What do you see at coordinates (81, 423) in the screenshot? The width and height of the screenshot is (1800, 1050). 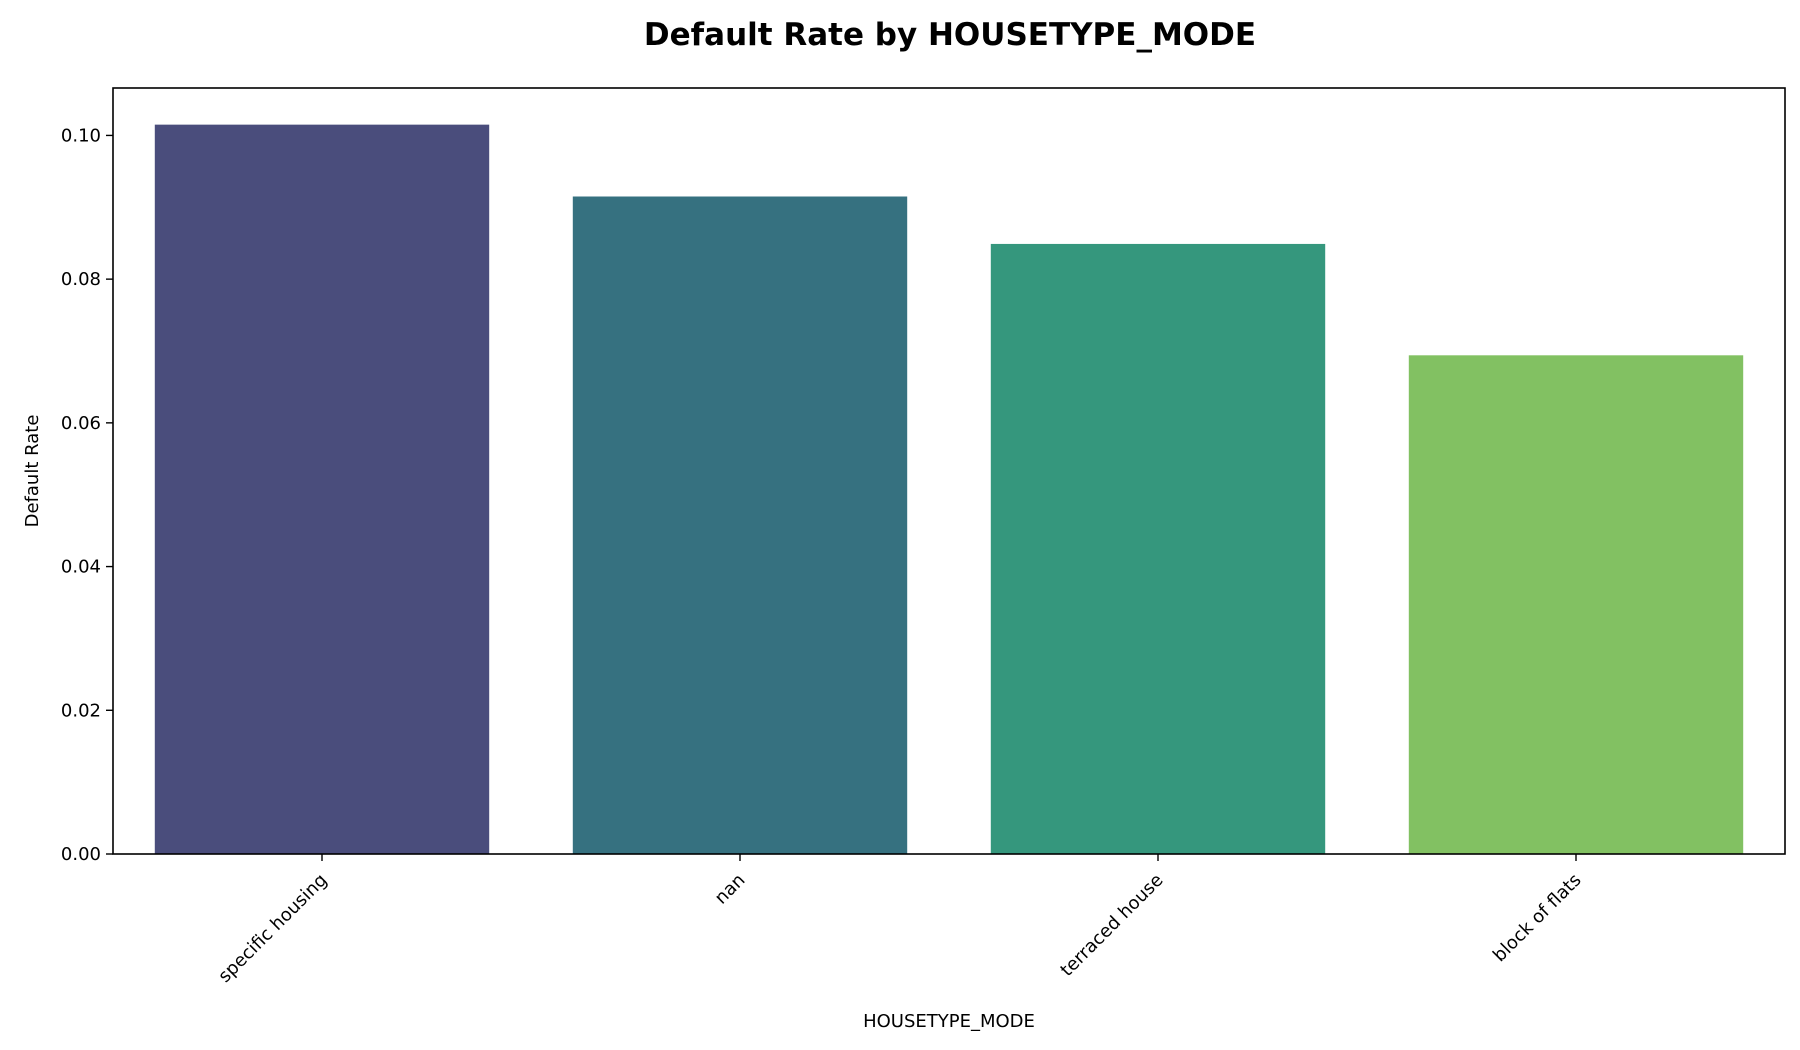 I see `y-tick-label: 0.06` at bounding box center [81, 423].